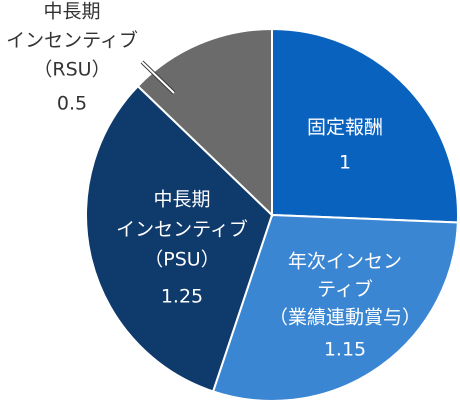 The height and width of the screenshot is (403, 460). Describe the element at coordinates (204, 122) in the screenshot. I see `pie-slice` at that location.